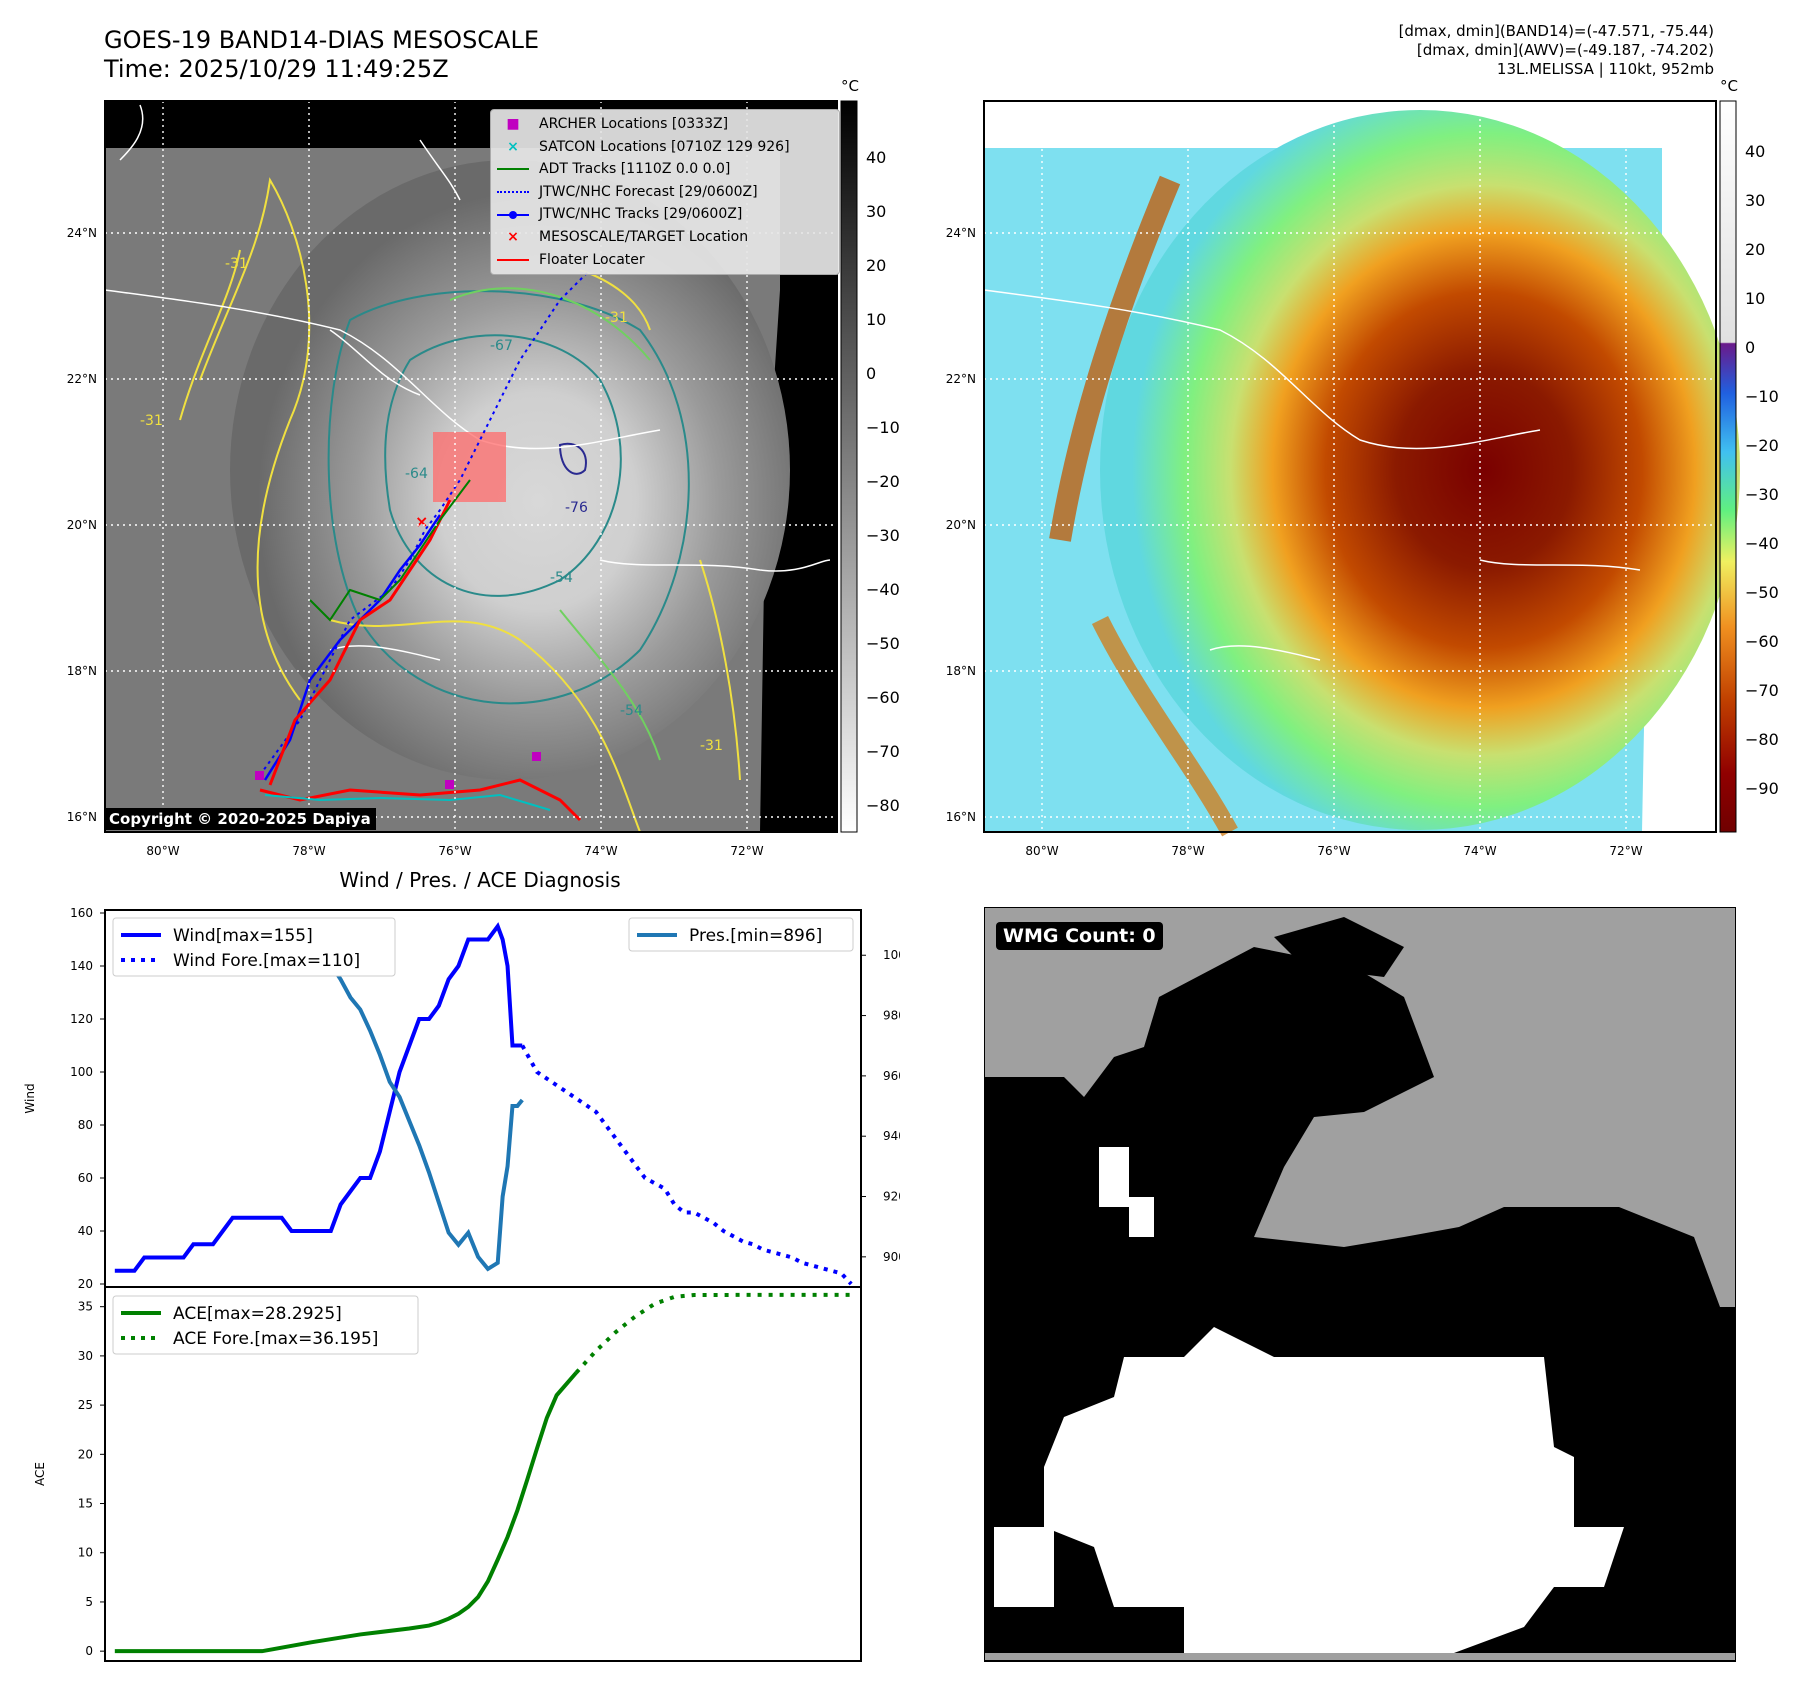  Describe the element at coordinates (85, 1178) in the screenshot. I see `wind-tick-label: 60` at that location.